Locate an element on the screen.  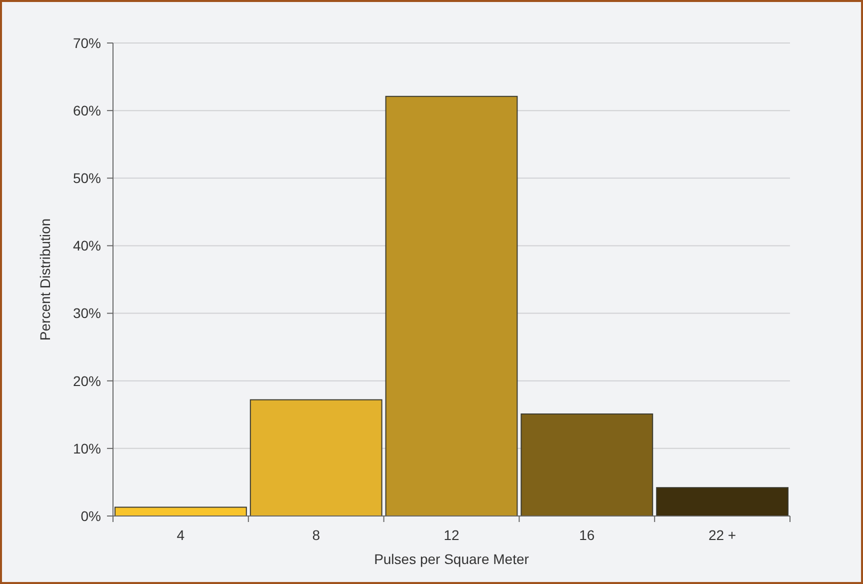
y-tick-label: 40% is located at coordinates (86, 246).